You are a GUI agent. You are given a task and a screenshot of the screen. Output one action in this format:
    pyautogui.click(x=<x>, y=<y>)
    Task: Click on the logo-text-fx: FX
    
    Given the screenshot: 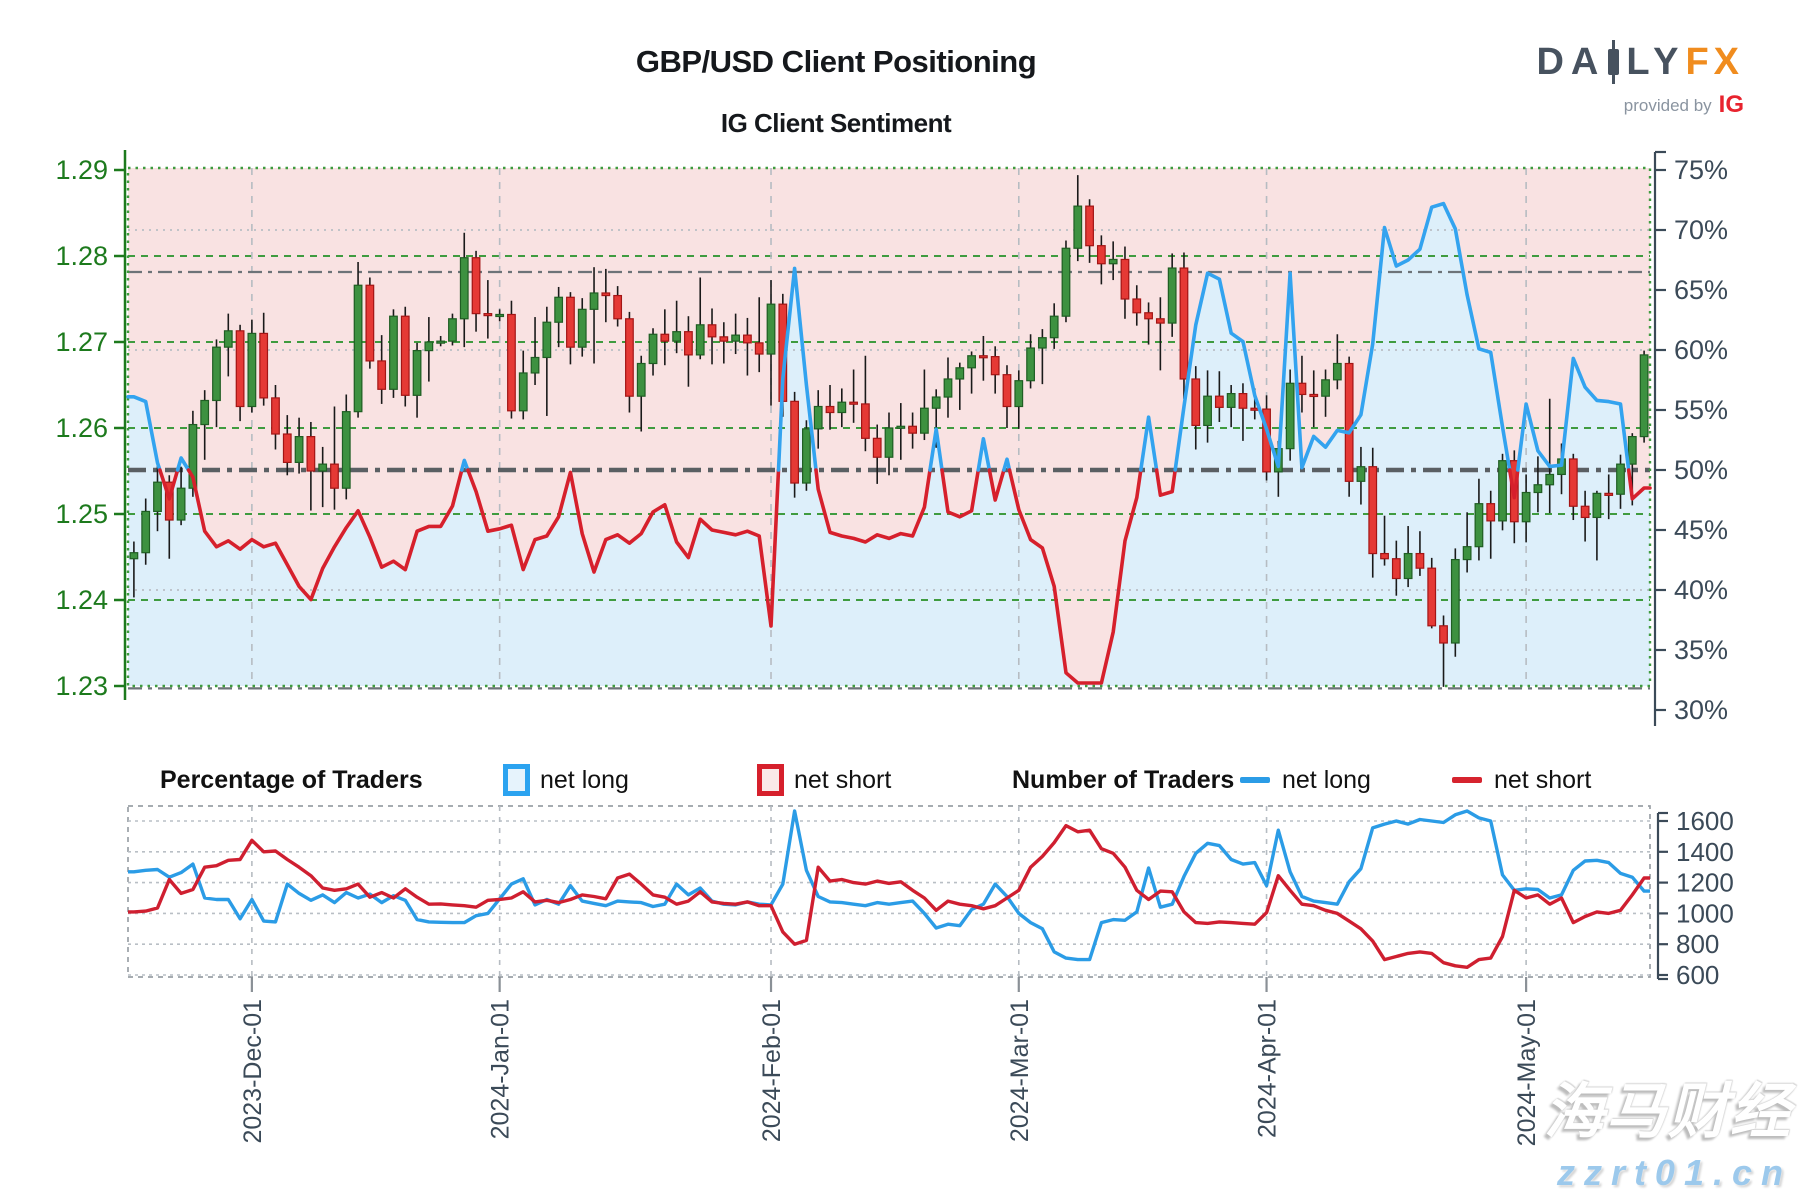 What is the action you would take?
    pyautogui.click(x=1714, y=62)
    